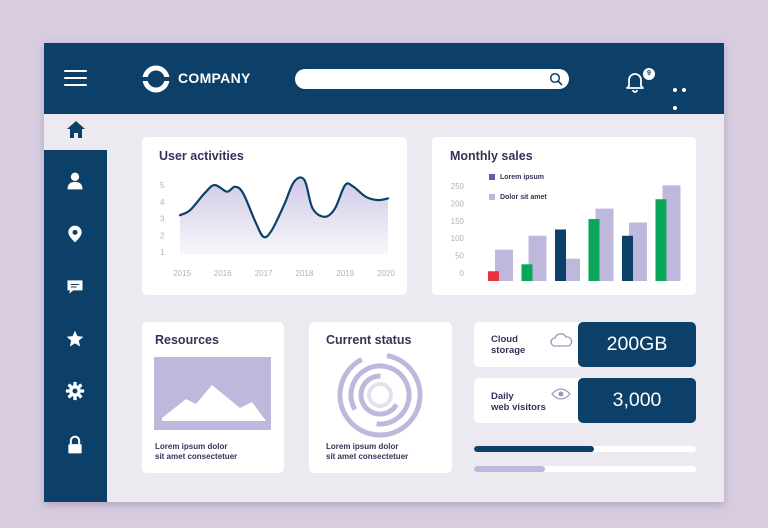 The height and width of the screenshot is (528, 768). Describe the element at coordinates (458, 186) in the screenshot. I see `y-tick-label: 250` at that location.